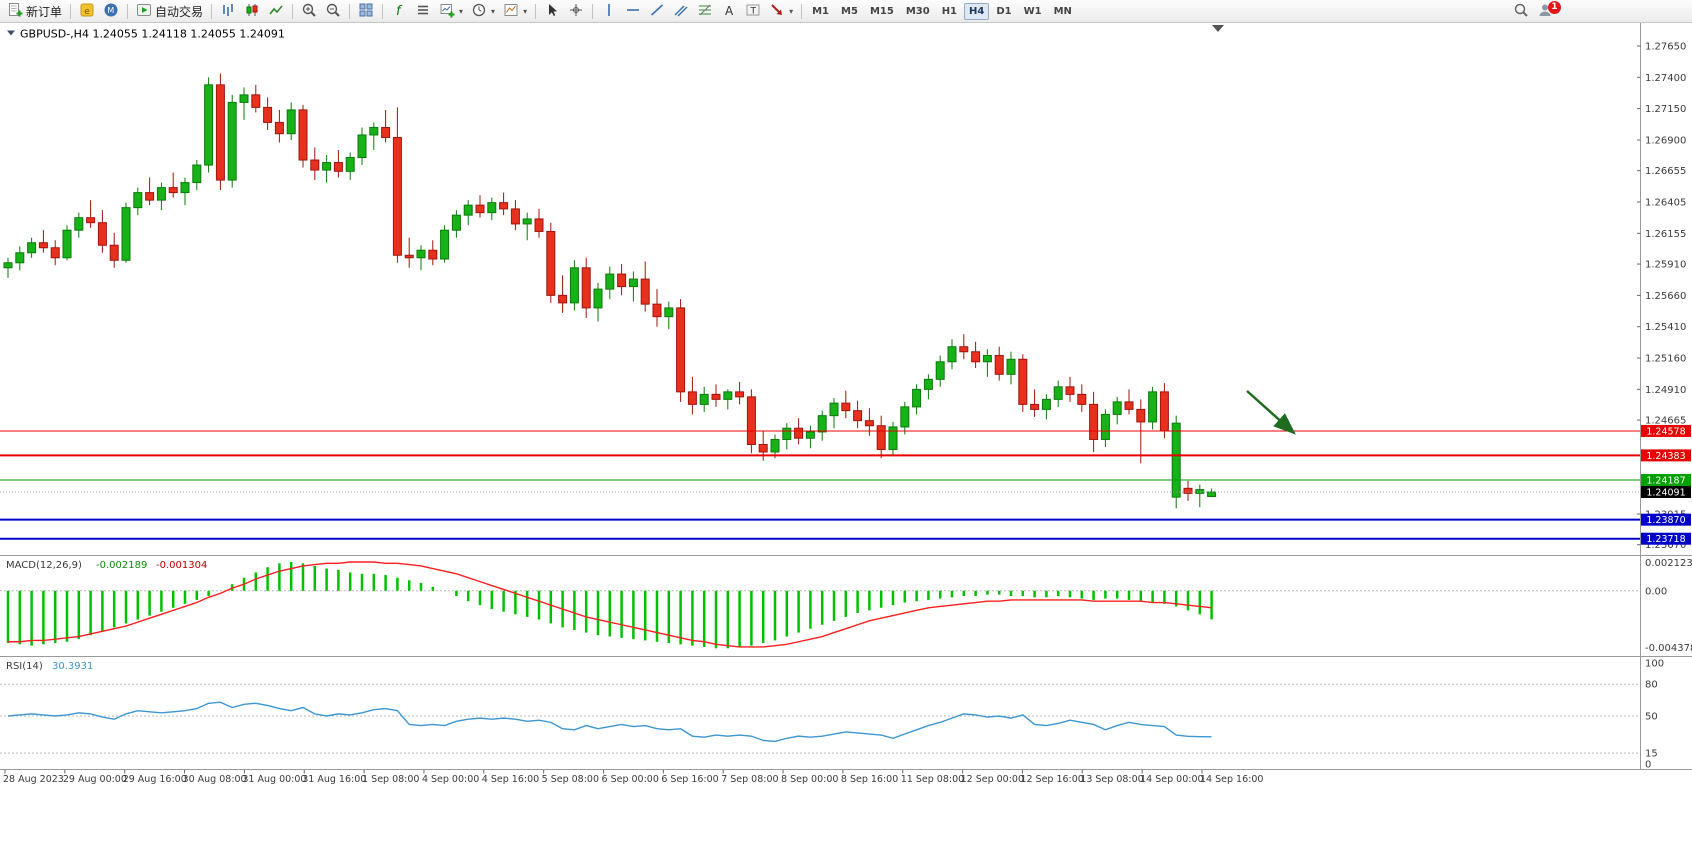 The width and height of the screenshot is (1692, 854). Describe the element at coordinates (1666, 479) in the screenshot. I see `price-badge-1.24187` at that location.